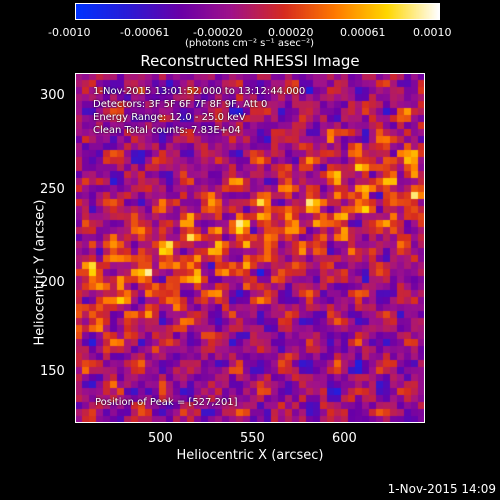 This screenshot has height=500, width=500. Describe the element at coordinates (432, 32) in the screenshot. I see `colorbar-tick: 0.0010` at that location.